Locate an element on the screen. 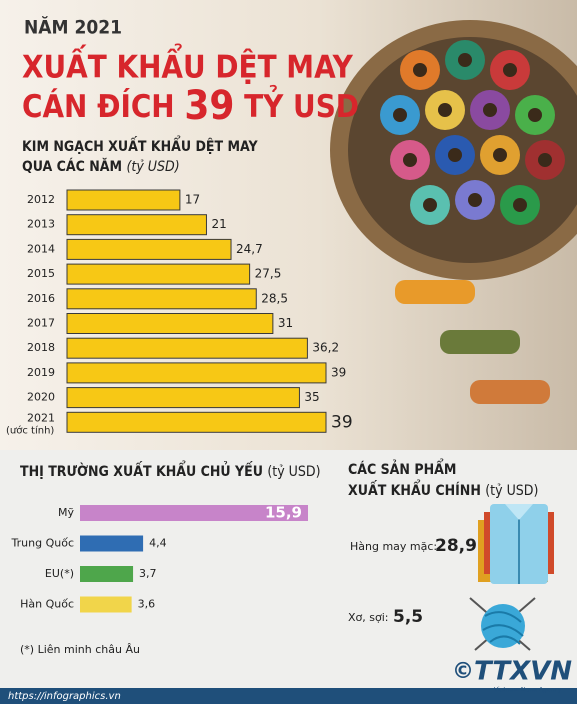 The image size is (577, 704). main-title: XUẤT KHẨU DỆT MAY is located at coordinates (188, 65).